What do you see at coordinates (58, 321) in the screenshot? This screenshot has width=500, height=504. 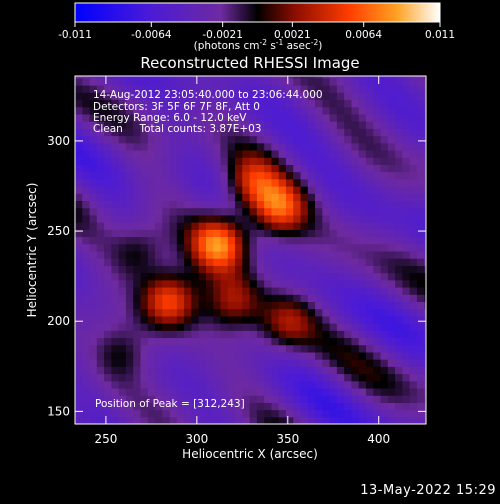 I see `y-tick-label: 200` at bounding box center [58, 321].